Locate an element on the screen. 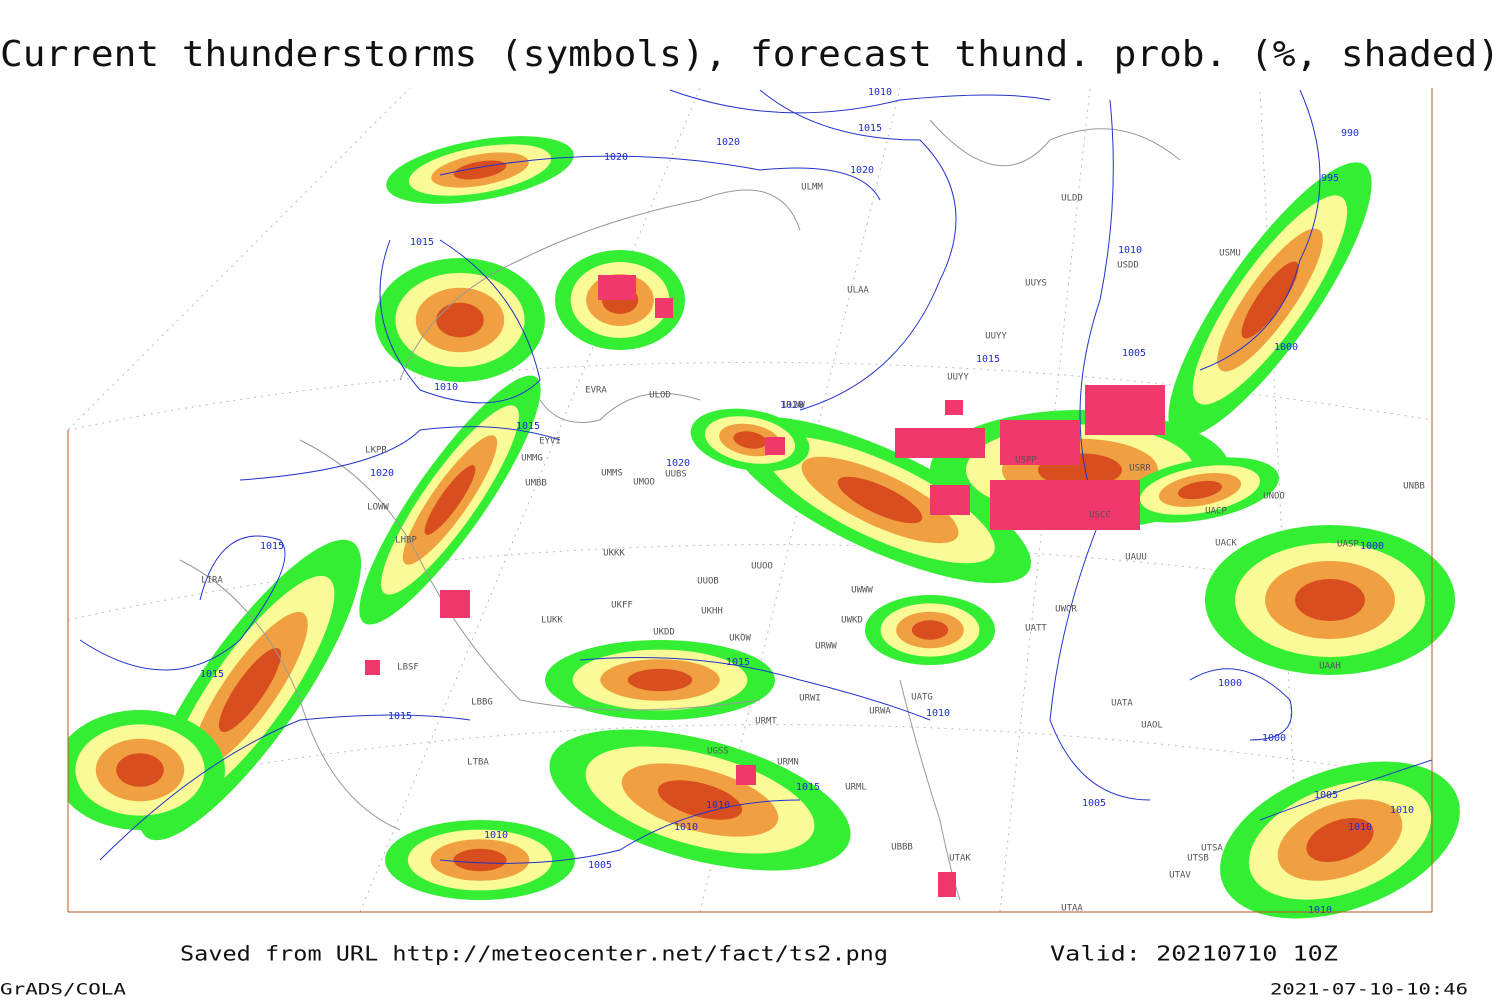 The width and height of the screenshot is (1500, 1000). station-label: UATT is located at coordinates (1036, 629).